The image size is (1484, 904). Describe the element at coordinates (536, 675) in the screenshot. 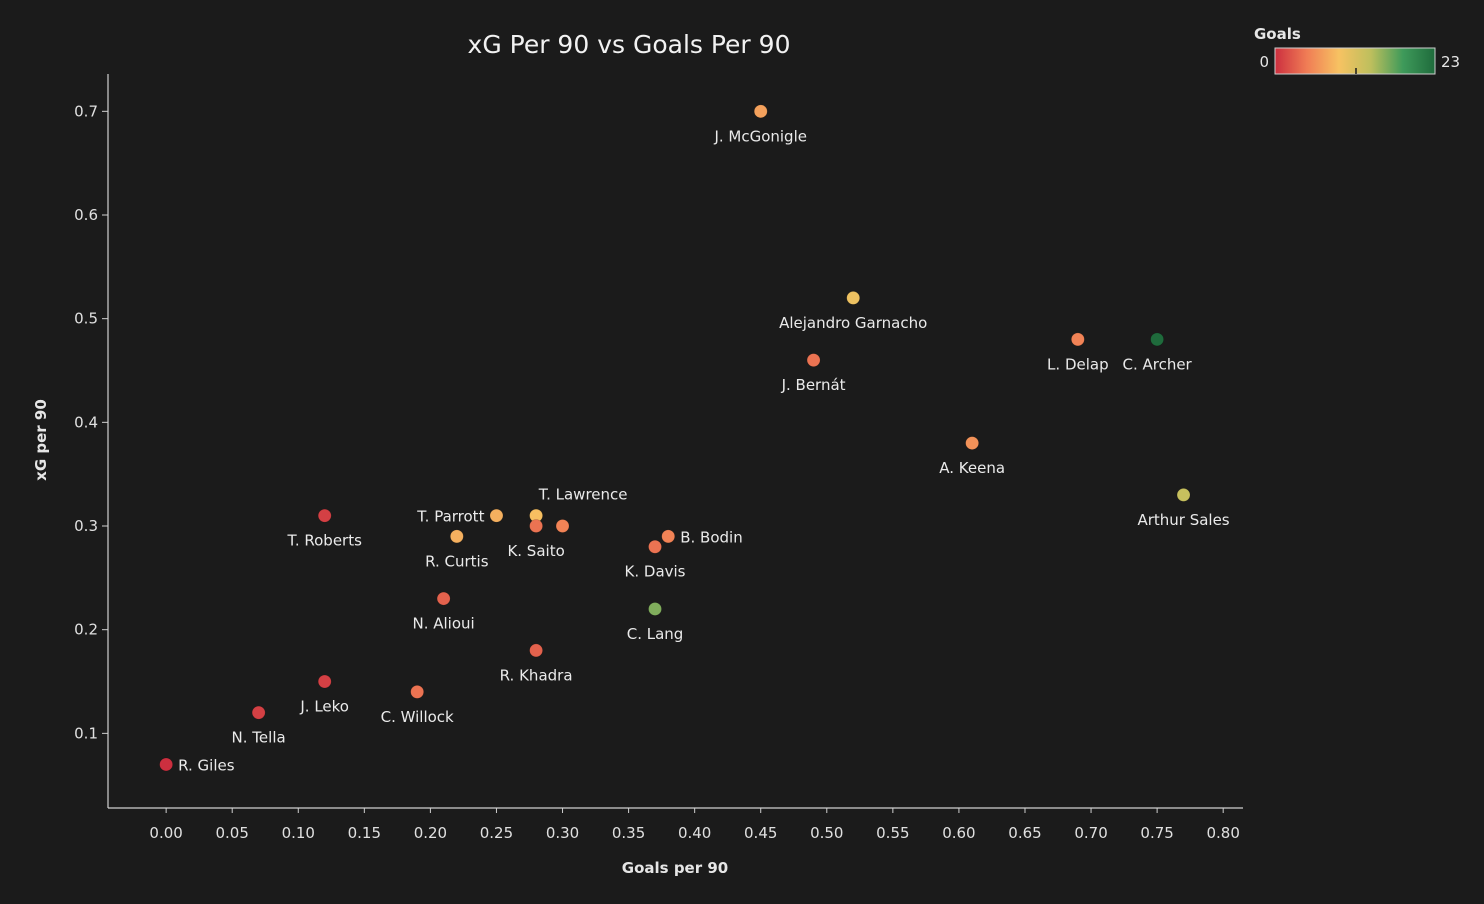

I see `point-label: R. Khadra` at that location.